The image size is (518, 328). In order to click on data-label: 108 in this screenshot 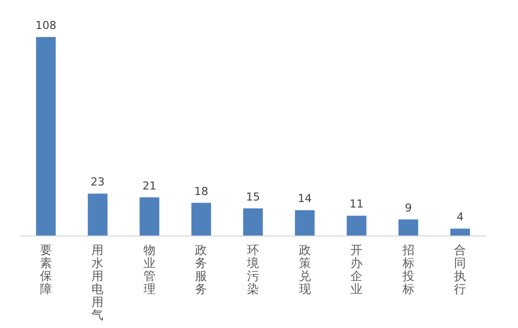, I will do `click(45, 25)`.